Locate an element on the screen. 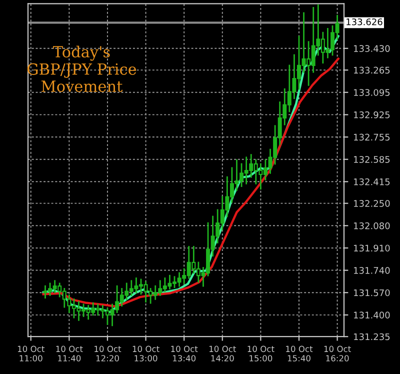 The image size is (400, 374). ref-line-label: 133.626 is located at coordinates (364, 22).